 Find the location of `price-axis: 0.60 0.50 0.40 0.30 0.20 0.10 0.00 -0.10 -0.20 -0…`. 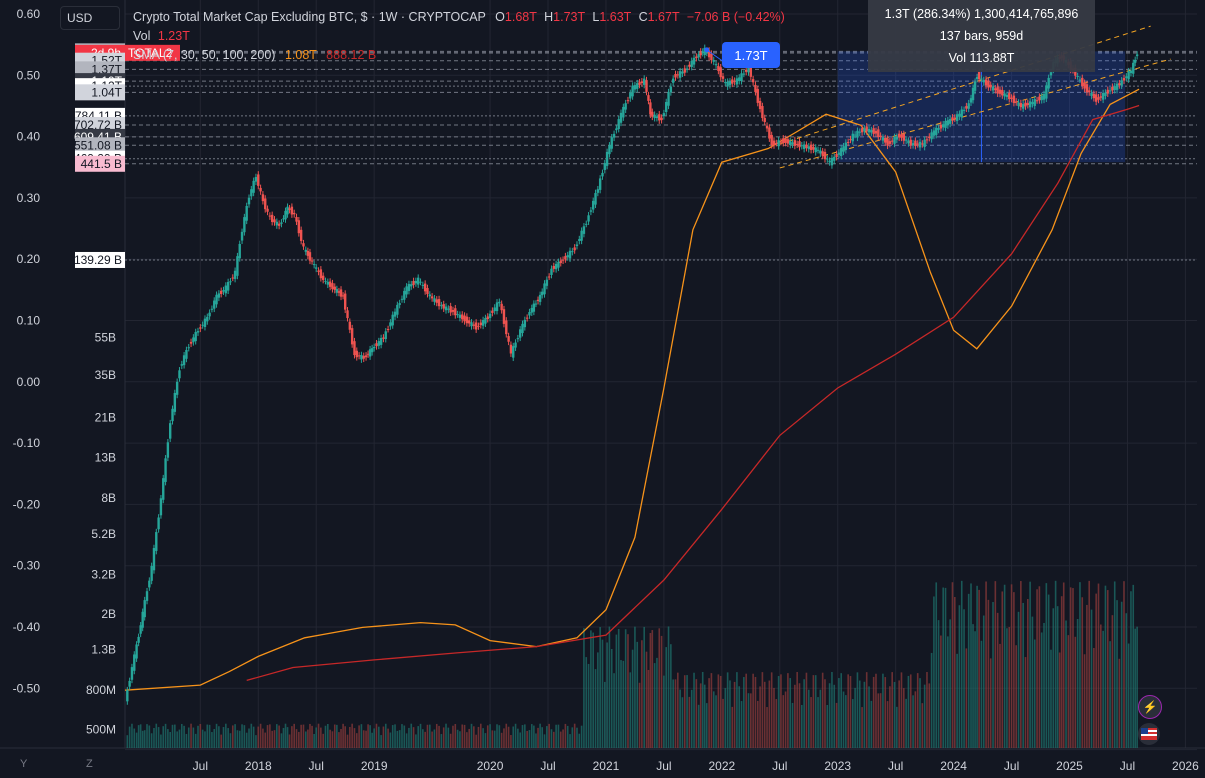

price-axis: 0.60 0.50 0.40 0.30 0.20 0.10 0.00 -0.10 -0.20 -0… is located at coordinates (65, 371).